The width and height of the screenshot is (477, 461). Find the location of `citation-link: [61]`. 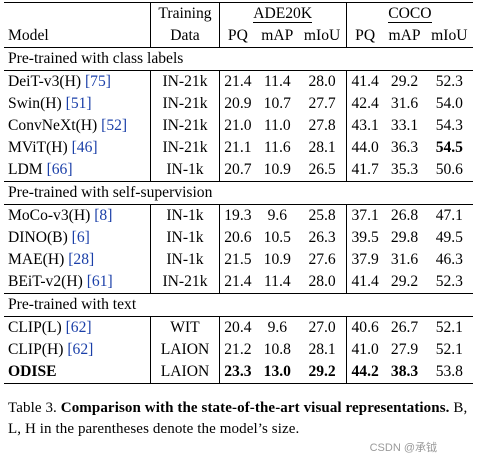

citation-link: [61] is located at coordinates (99, 281).